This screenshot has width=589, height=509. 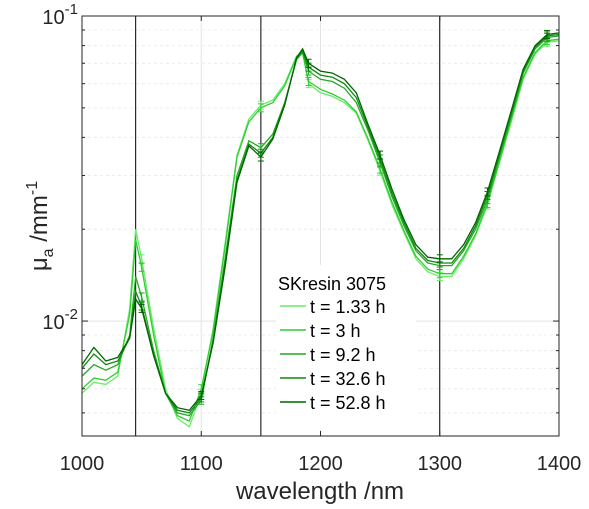 What do you see at coordinates (440, 464) in the screenshot?
I see `x-tick-label: 1300` at bounding box center [440, 464].